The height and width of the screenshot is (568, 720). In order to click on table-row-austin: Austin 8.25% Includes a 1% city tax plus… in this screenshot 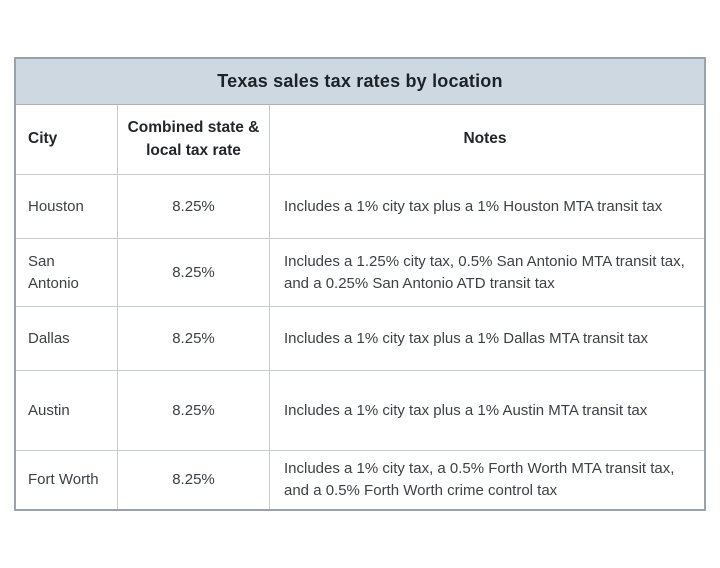, I will do `click(360, 410)`.